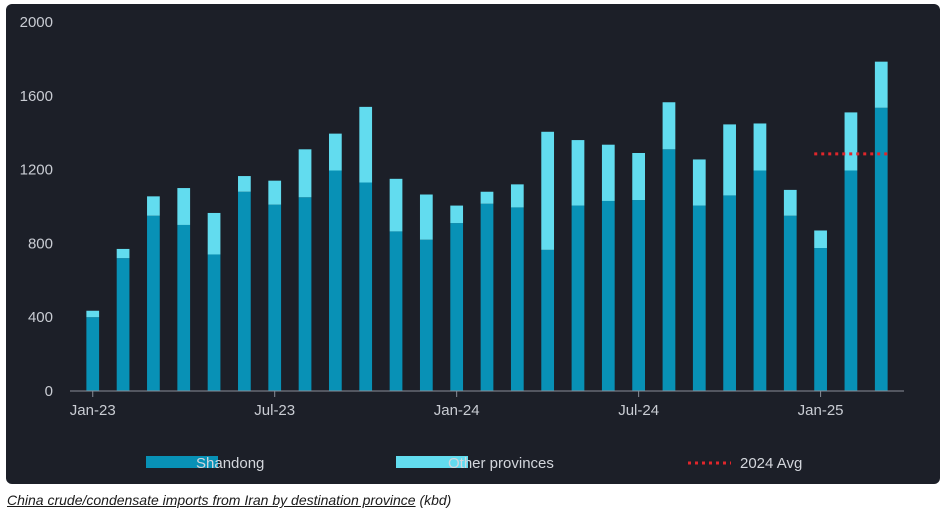 This screenshot has height=513, width=946. Describe the element at coordinates (432, 462) in the screenshot. I see `legend-swatch-other-provinces` at that location.